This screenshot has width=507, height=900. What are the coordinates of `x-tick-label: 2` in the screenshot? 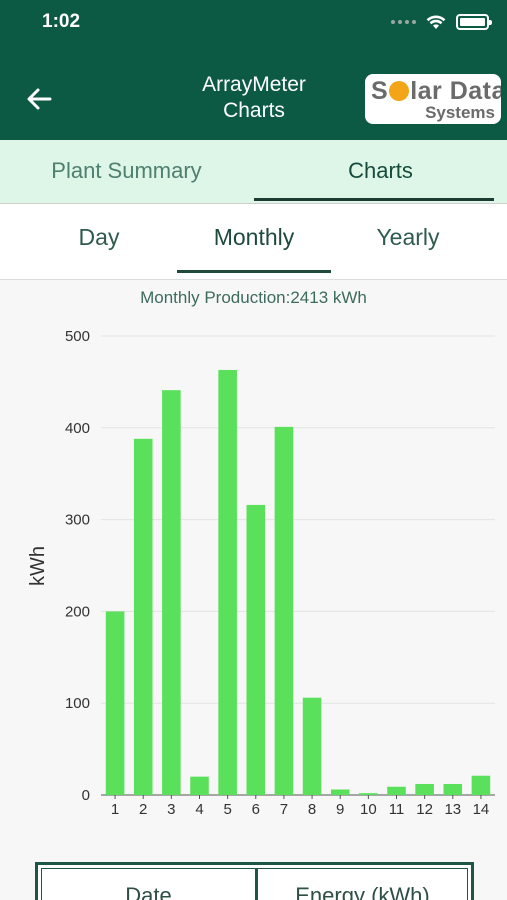 It's located at (143, 809).